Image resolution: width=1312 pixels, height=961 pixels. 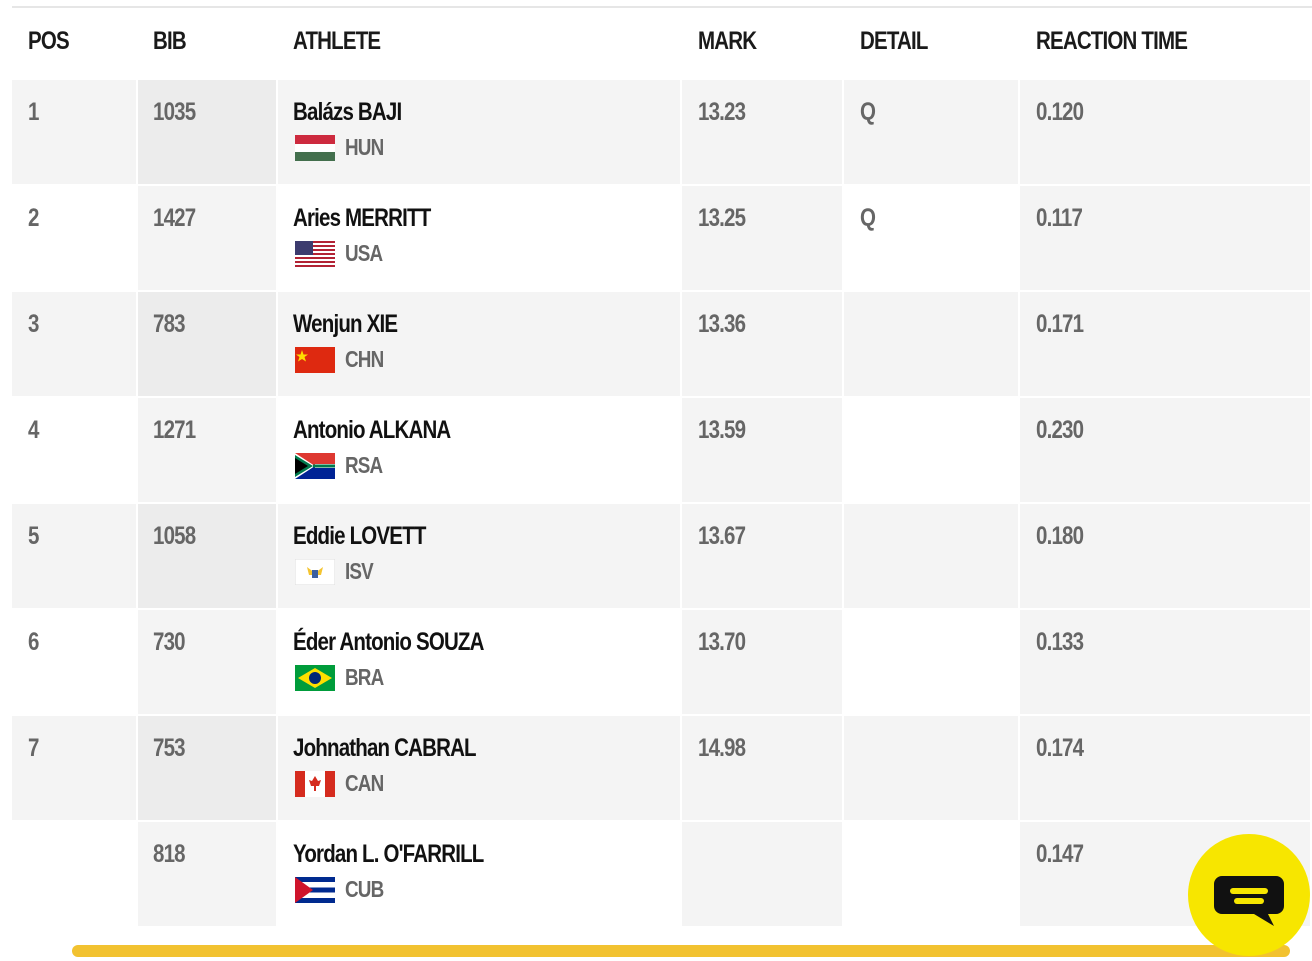 I want to click on table-cell: 13.67, so click(x=762, y=556).